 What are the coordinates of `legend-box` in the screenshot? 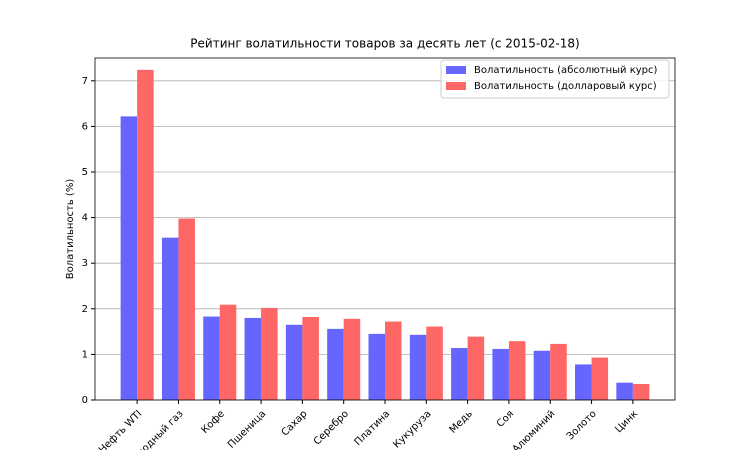 It's located at (555, 79).